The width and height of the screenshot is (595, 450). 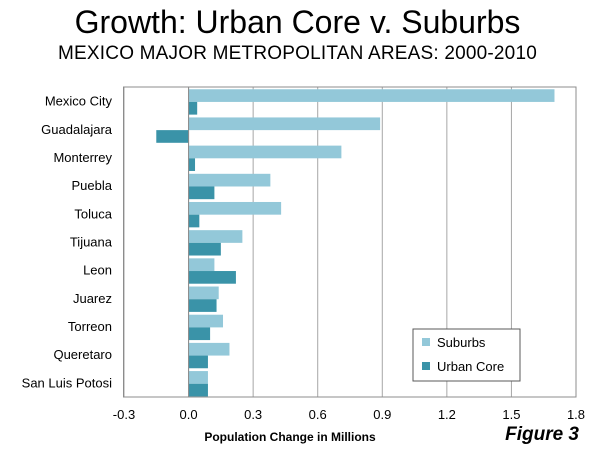 I want to click on category-label: Mexico City, so click(x=79, y=101).